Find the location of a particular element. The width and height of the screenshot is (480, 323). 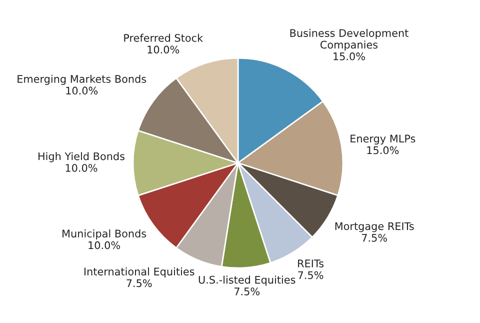

slice-label: Mortgage REITs is located at coordinates (374, 227).